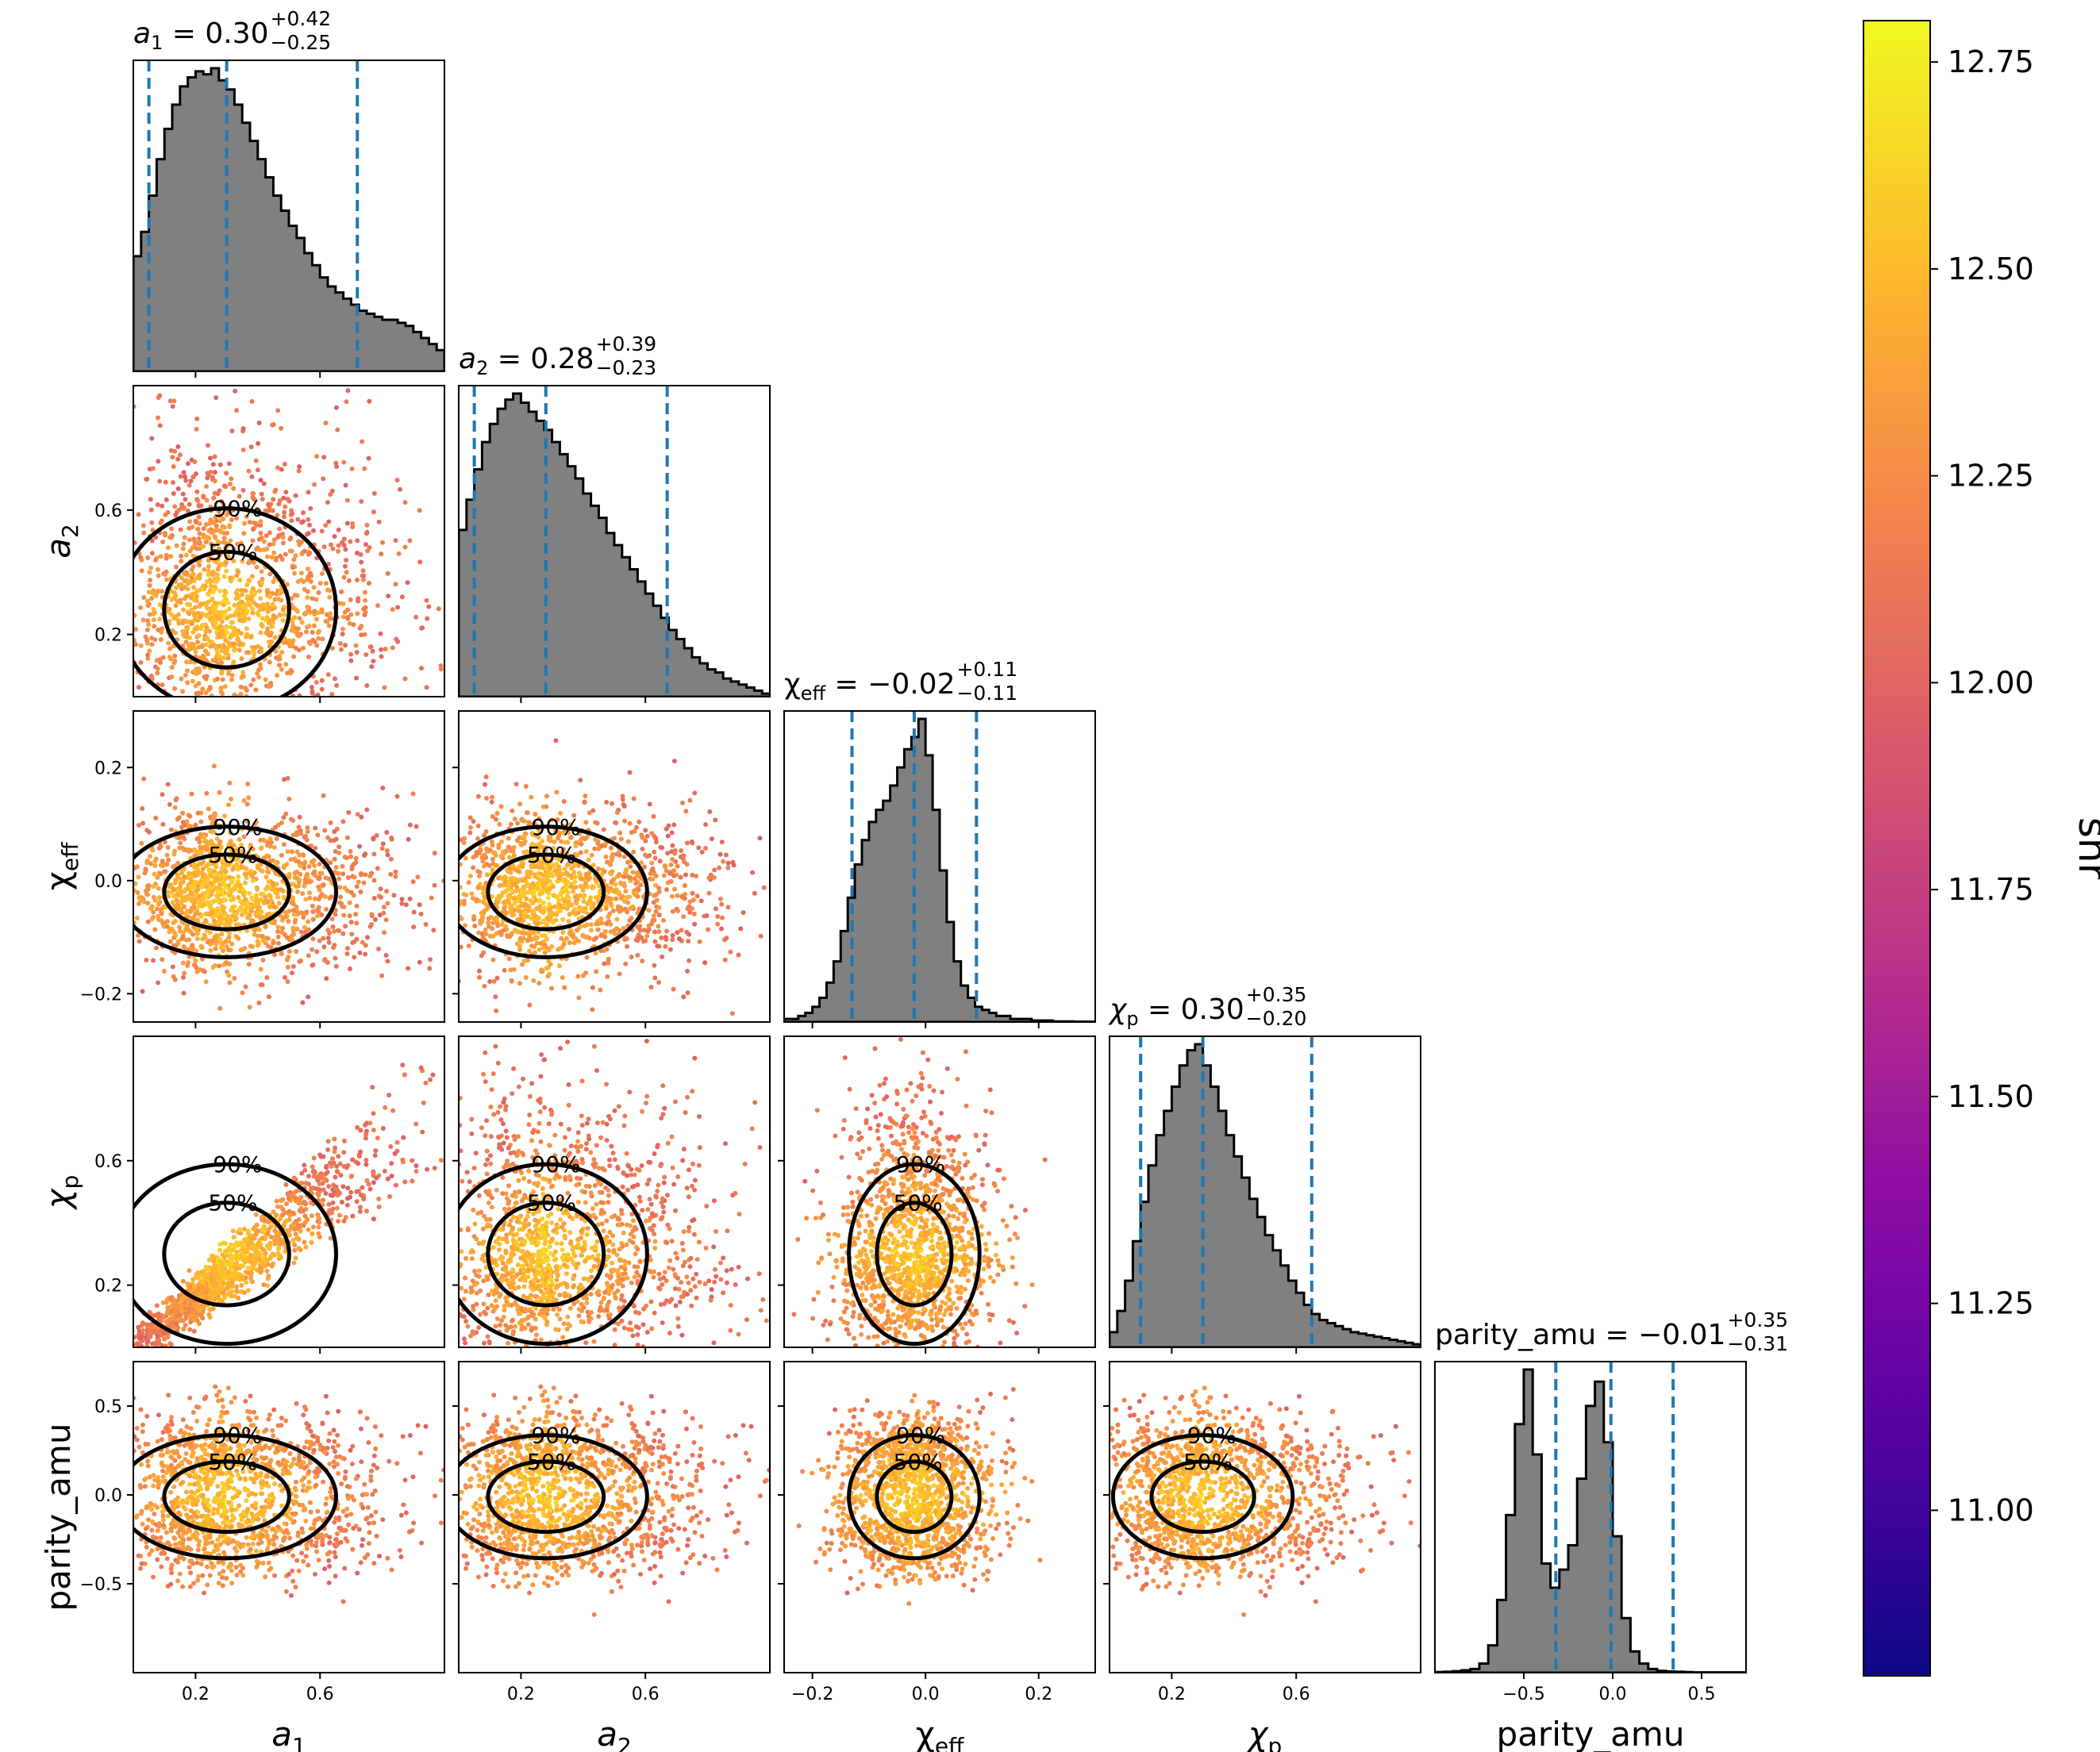  Describe the element at coordinates (288, 887) in the screenshot. I see `scatter-points-a1-chi_eff` at that location.